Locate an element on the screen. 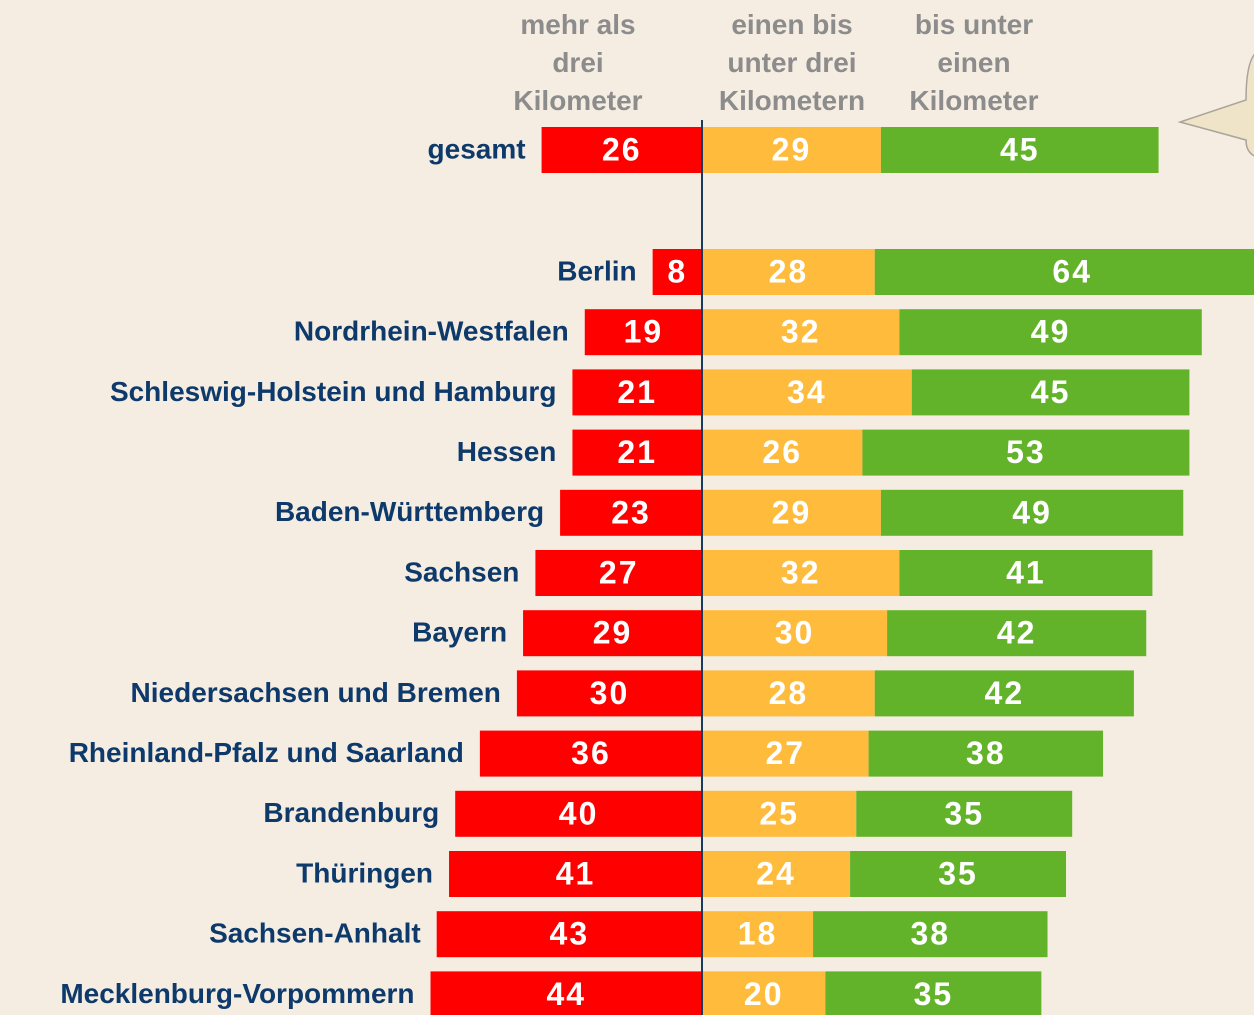 Image resolution: width=1254 pixels, height=1015 pixels. category-label: Nordrhein-Westfalen is located at coordinates (431, 331).